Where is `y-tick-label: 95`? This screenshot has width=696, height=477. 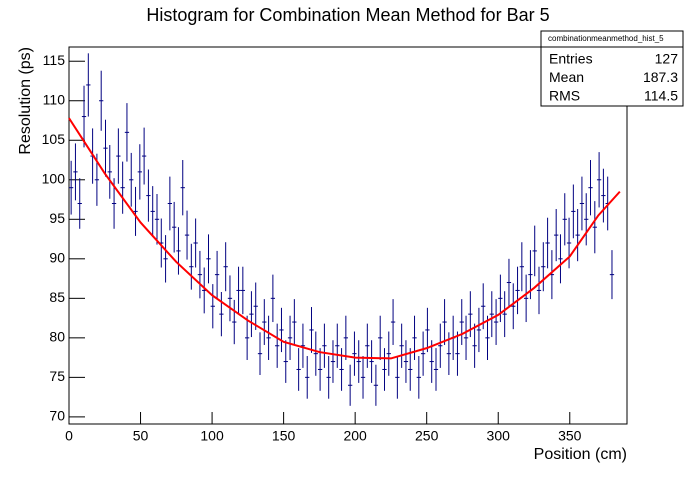 y-tick-label: 95 is located at coordinates (57, 218).